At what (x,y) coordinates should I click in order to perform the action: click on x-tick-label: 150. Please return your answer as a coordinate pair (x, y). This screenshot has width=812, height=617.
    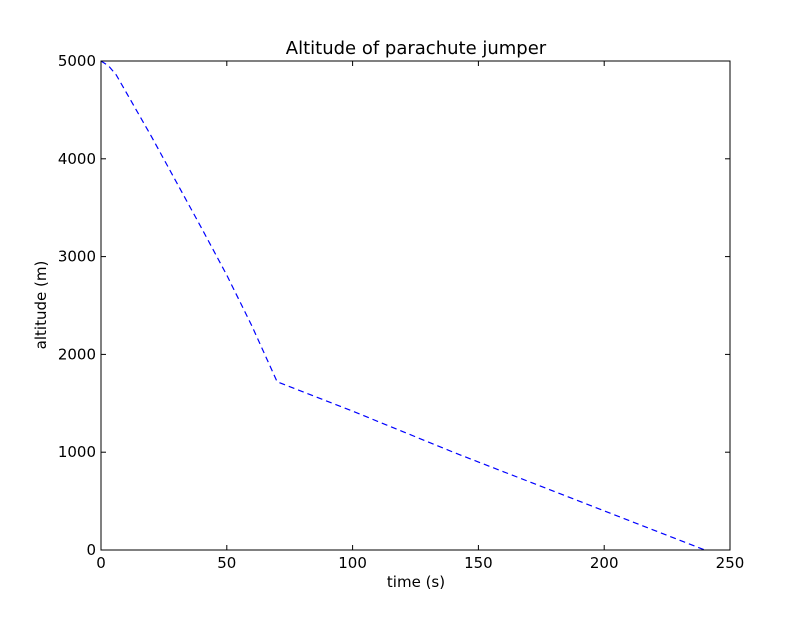
    Looking at the image, I should click on (478, 563).